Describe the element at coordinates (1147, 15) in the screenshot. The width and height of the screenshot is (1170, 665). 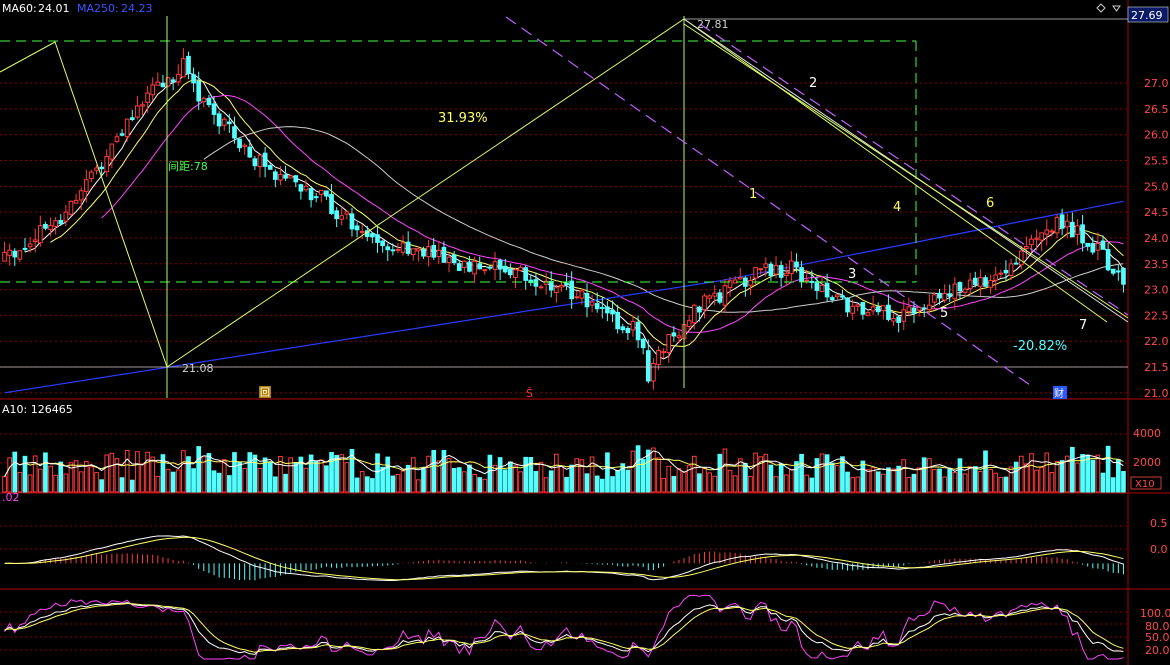
I see `last-price: 27.69` at that location.